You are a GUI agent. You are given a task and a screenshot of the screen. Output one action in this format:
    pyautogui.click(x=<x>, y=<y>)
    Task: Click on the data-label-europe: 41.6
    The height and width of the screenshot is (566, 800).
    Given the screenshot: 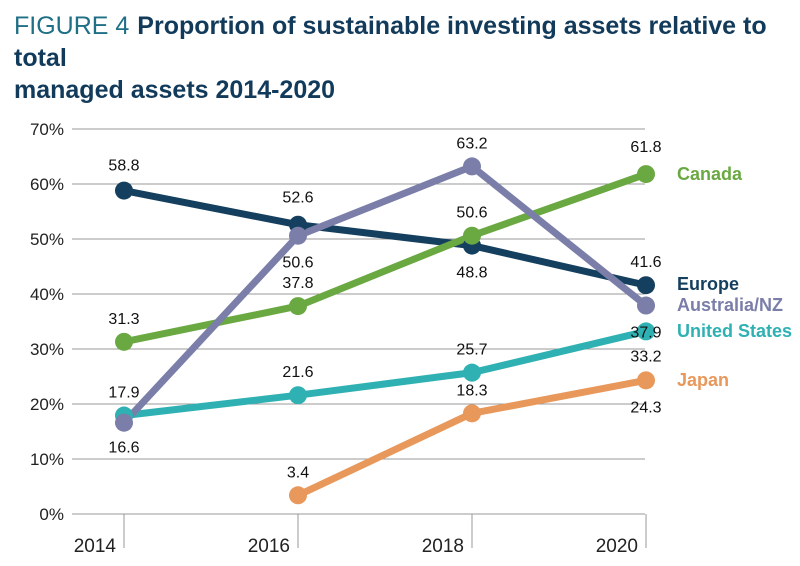 What is the action you would take?
    pyautogui.click(x=645, y=262)
    